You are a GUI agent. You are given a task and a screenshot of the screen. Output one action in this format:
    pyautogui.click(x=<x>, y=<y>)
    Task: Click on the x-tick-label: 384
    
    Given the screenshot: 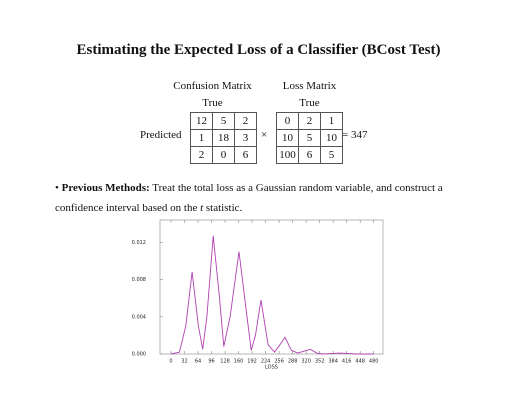 What is the action you would take?
    pyautogui.click(x=333, y=362)
    